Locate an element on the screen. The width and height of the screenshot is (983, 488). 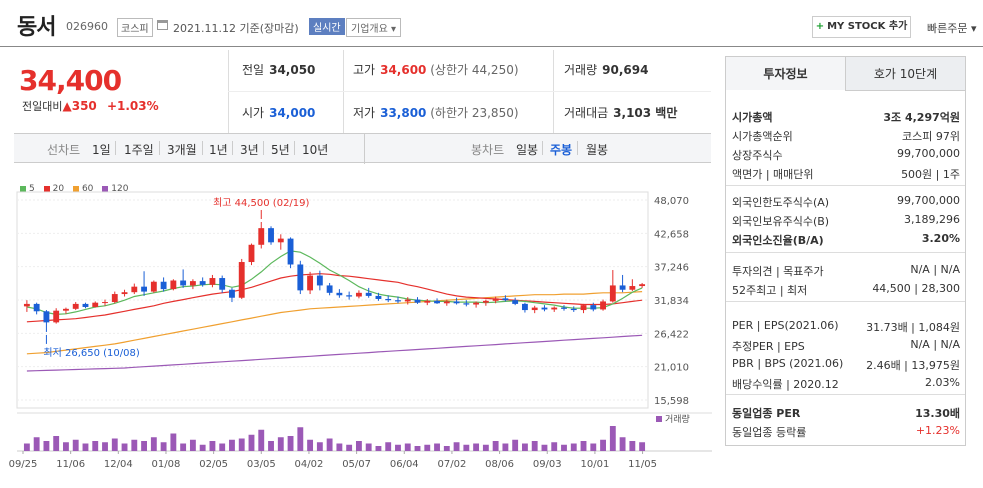
y-tick-label: 21,010 is located at coordinates (671, 368).